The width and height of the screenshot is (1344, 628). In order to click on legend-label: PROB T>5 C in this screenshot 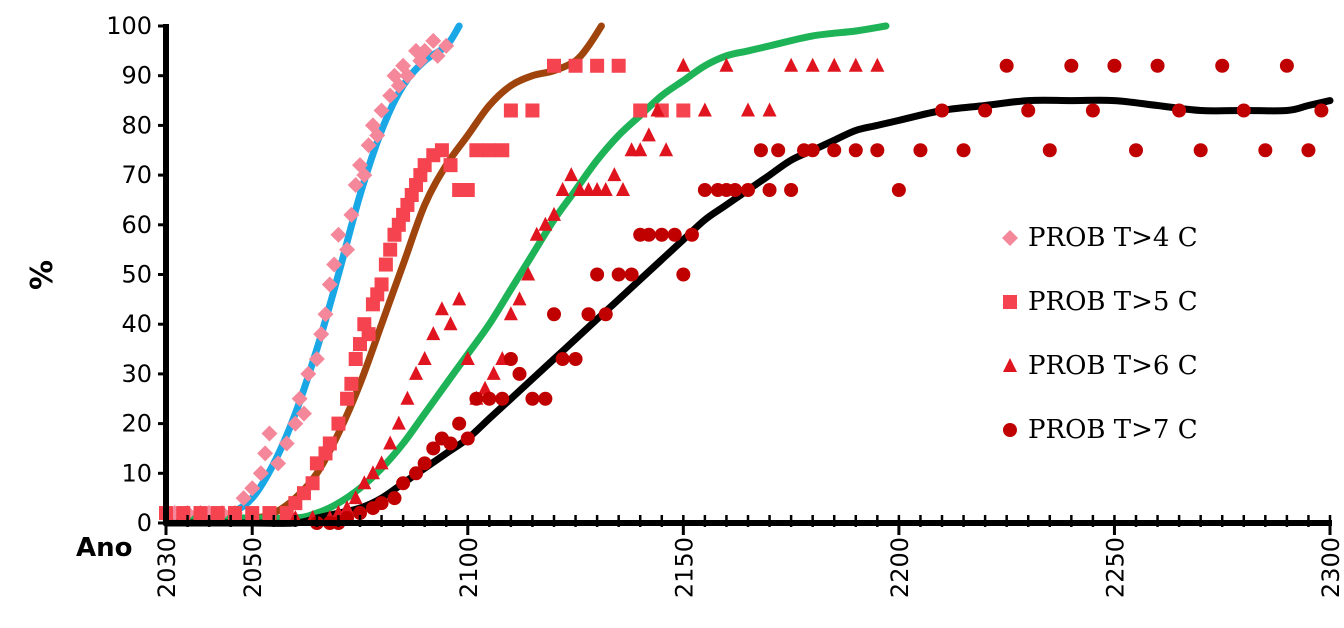, I will do `click(1113, 302)`.